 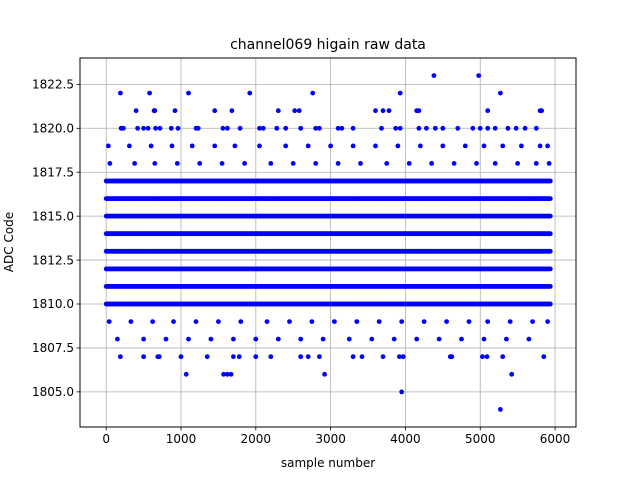 I want to click on x-tick-label: 1000, so click(x=181, y=439).